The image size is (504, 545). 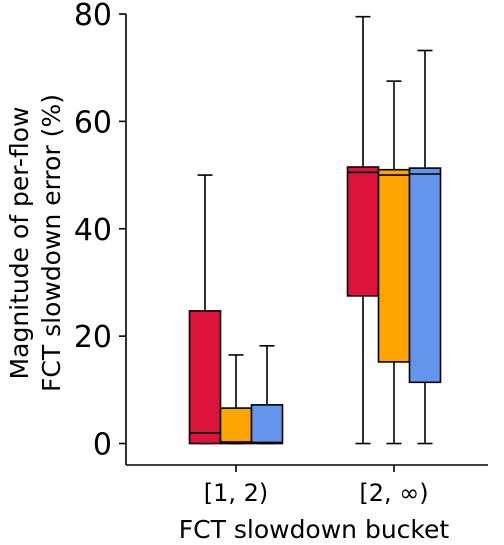 I want to click on x-tick-label: [2, ∞), so click(x=393, y=493).